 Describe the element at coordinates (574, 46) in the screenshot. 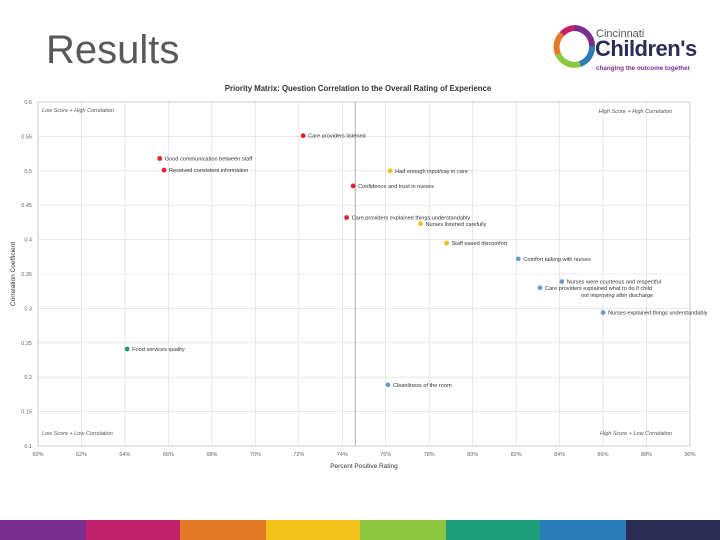

I see `logo-mark-icon` at that location.